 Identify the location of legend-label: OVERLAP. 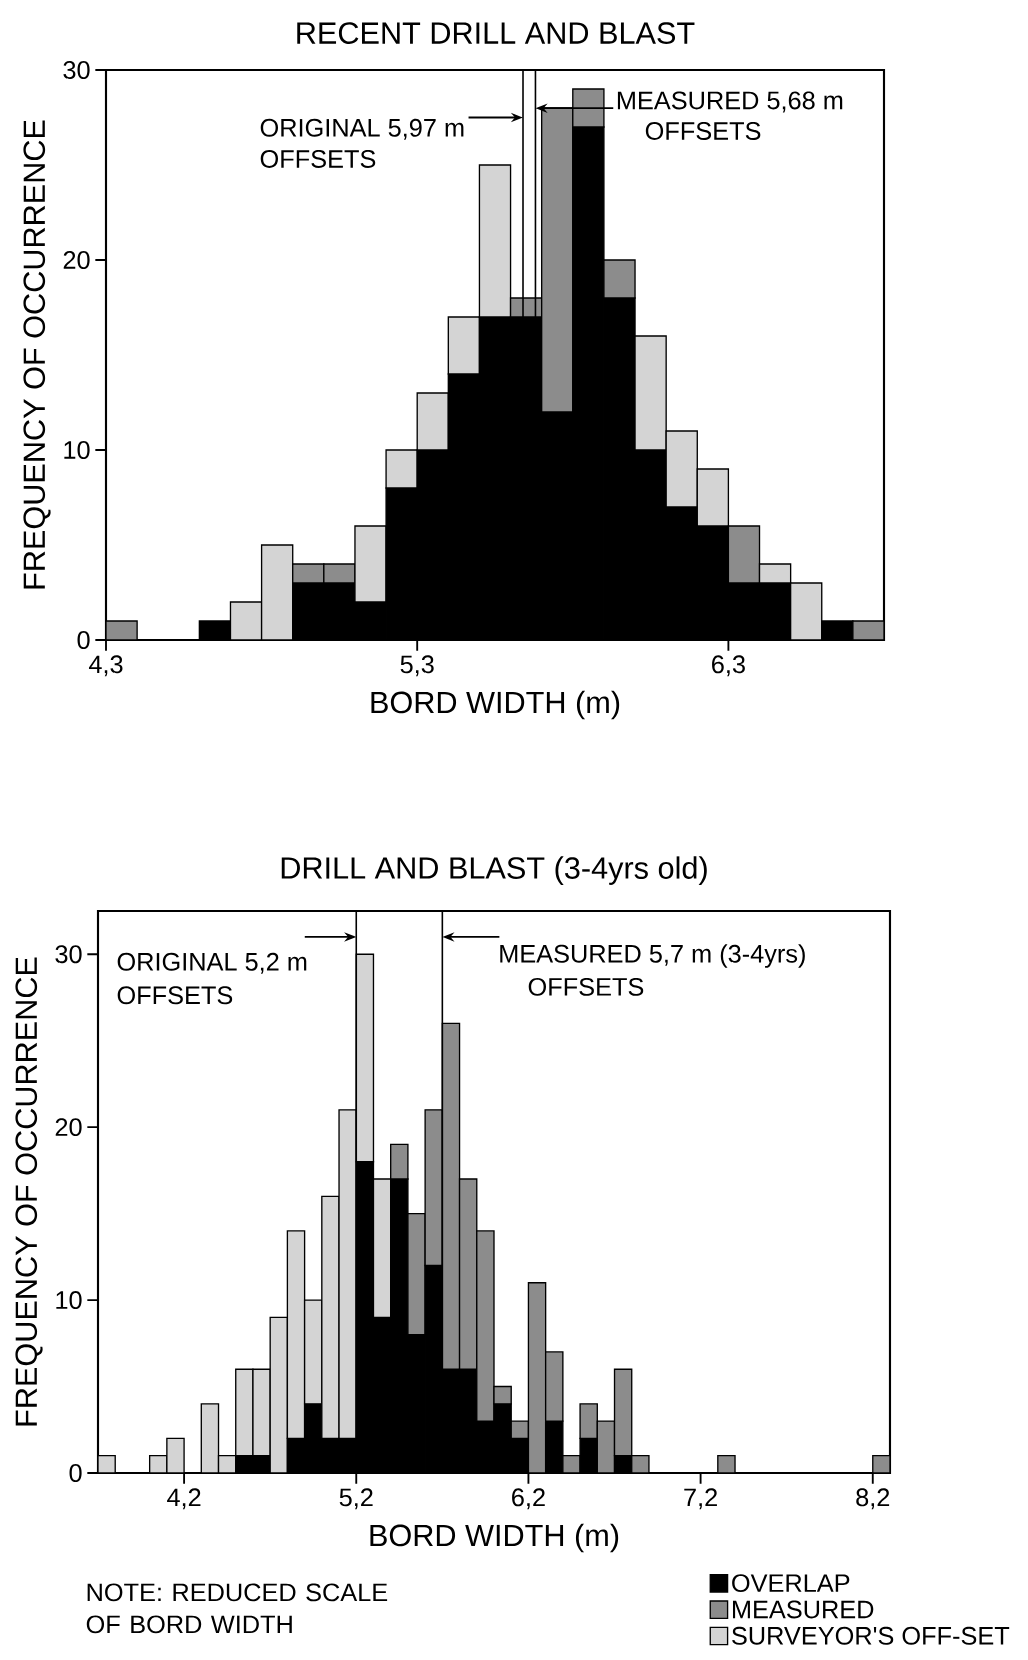
(791, 1583).